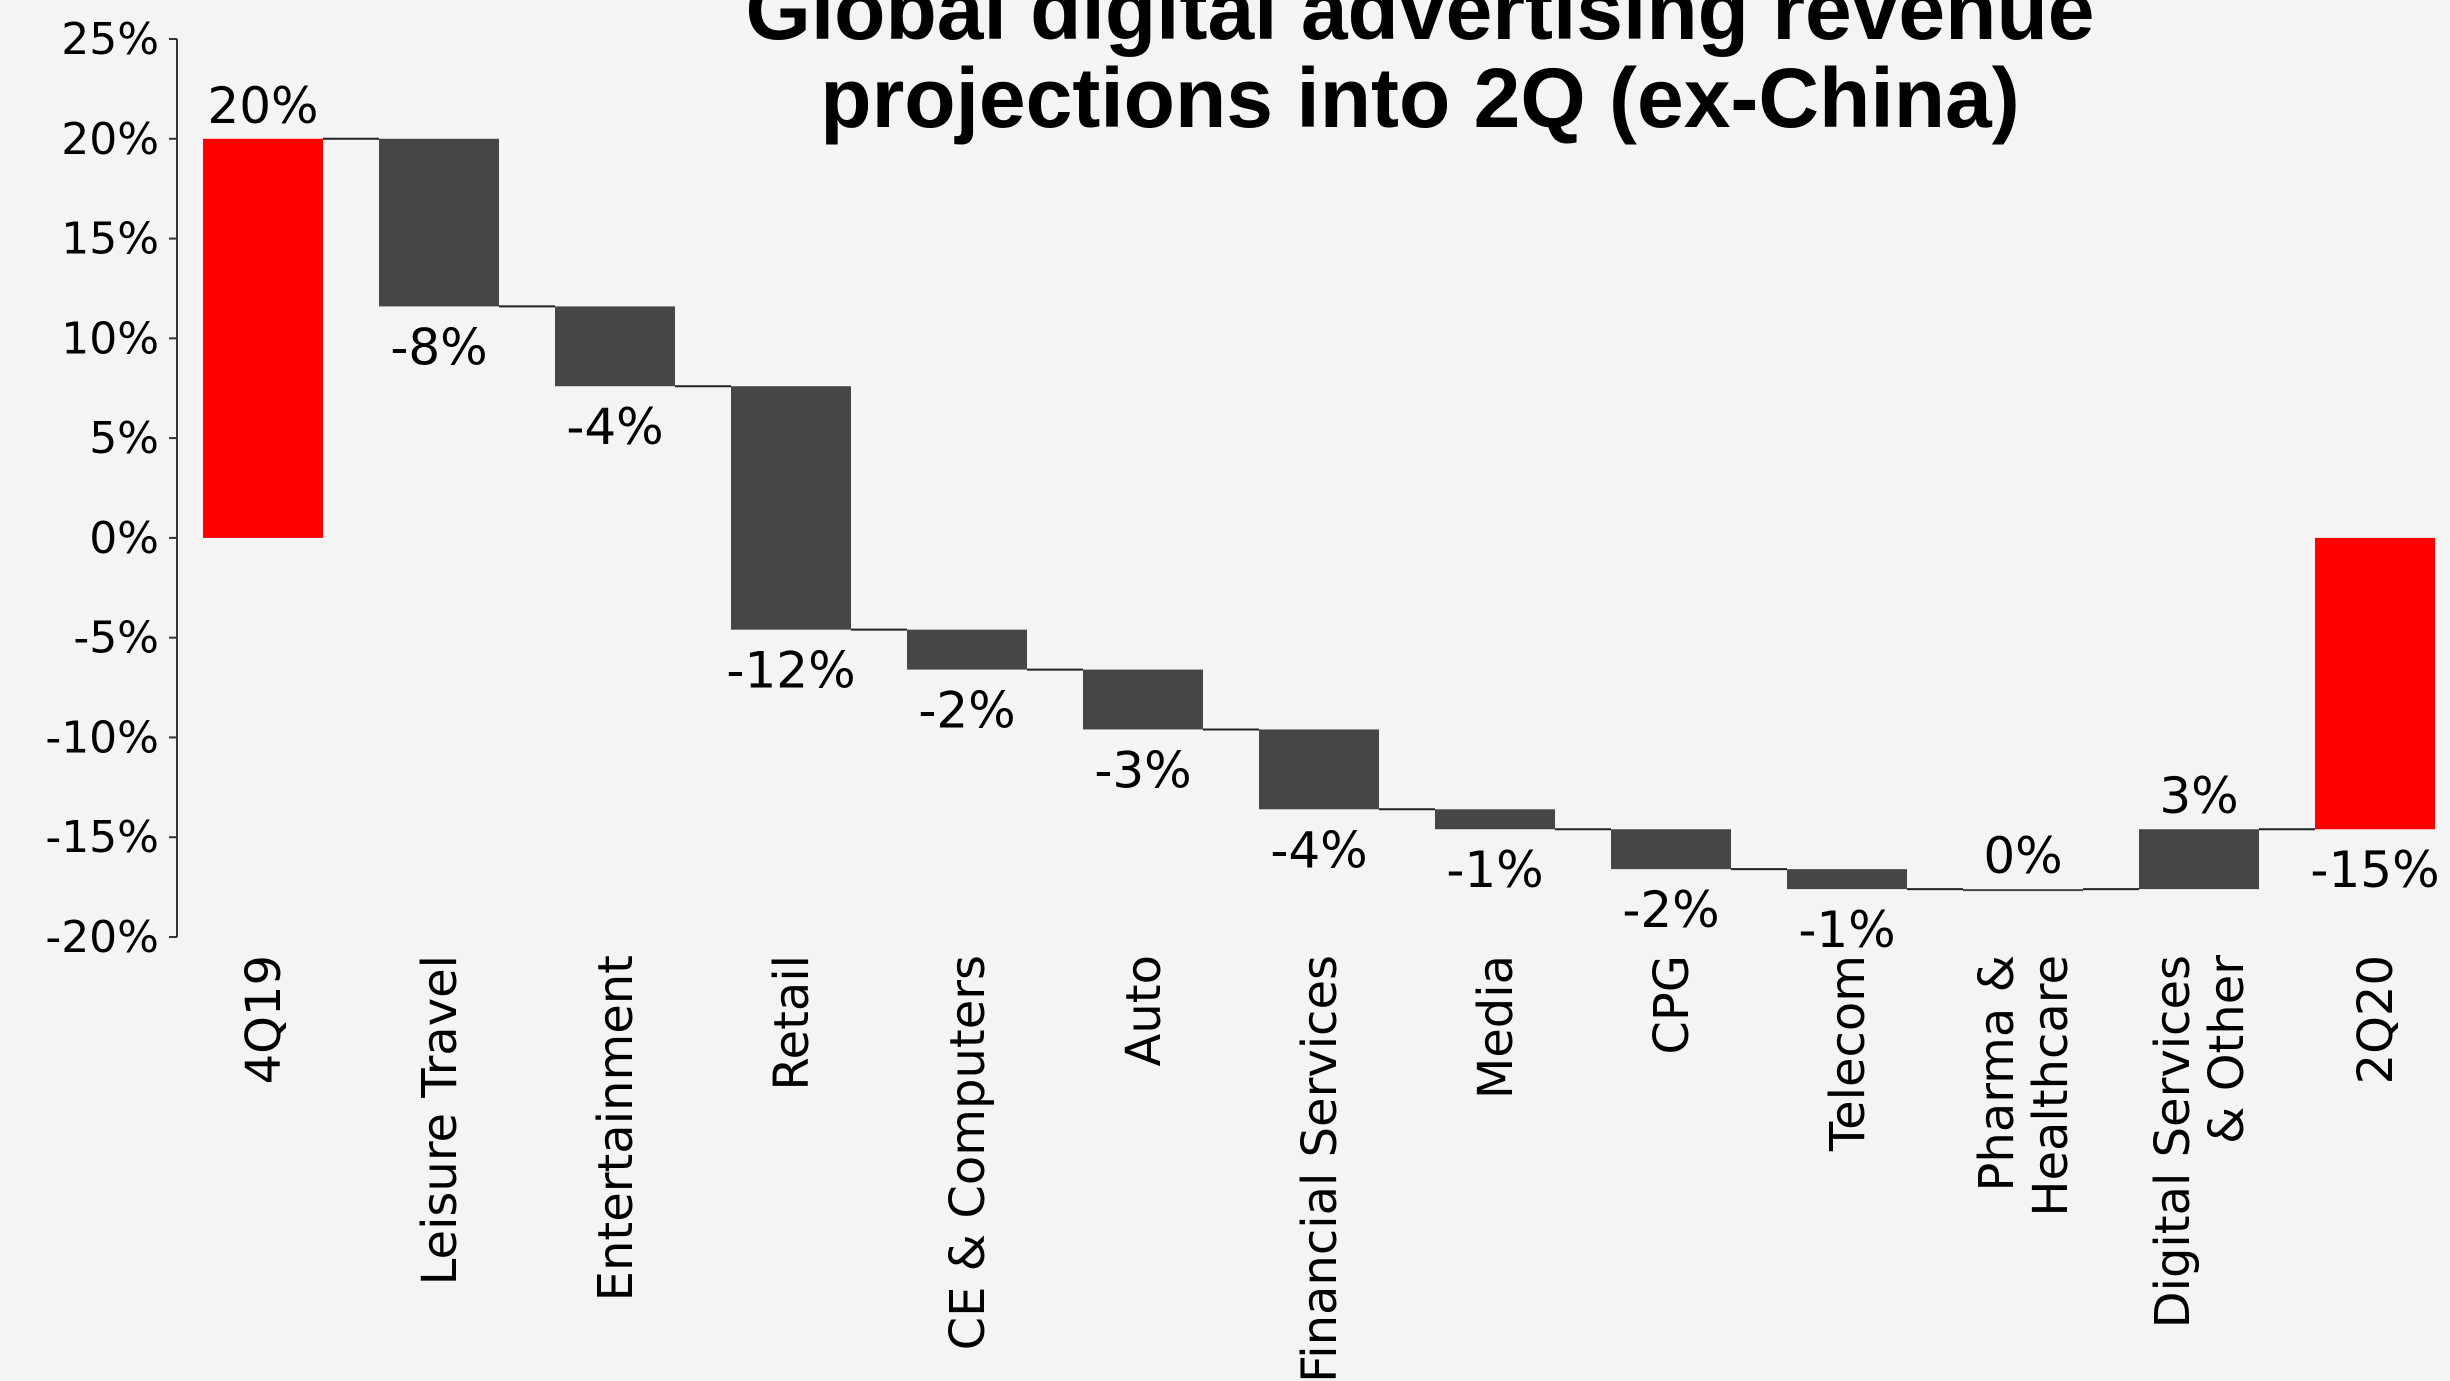  Describe the element at coordinates (110, 338) in the screenshot. I see `y-tick-label: 10%` at that location.